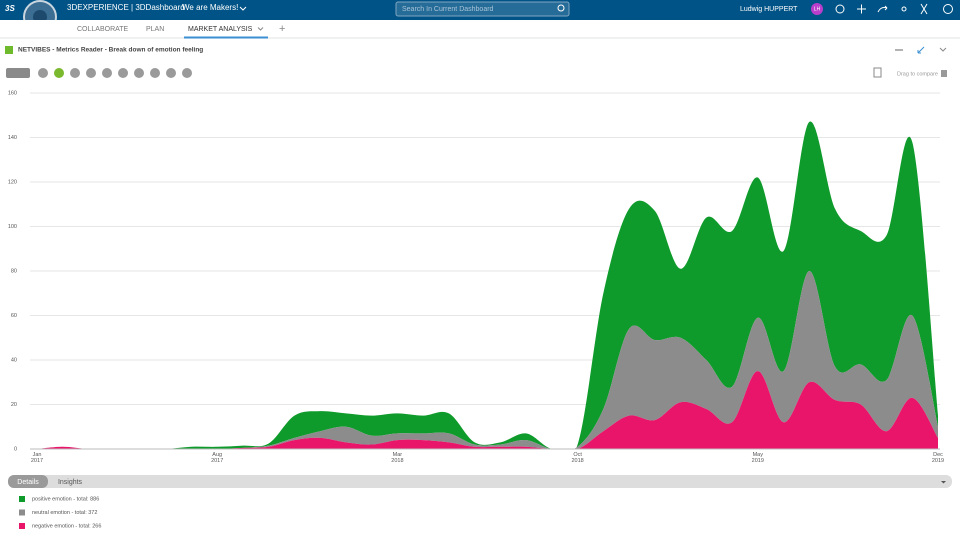 The image size is (960, 540). Describe the element at coordinates (12, 182) in the screenshot. I see `y-tick-label: 120` at that location.